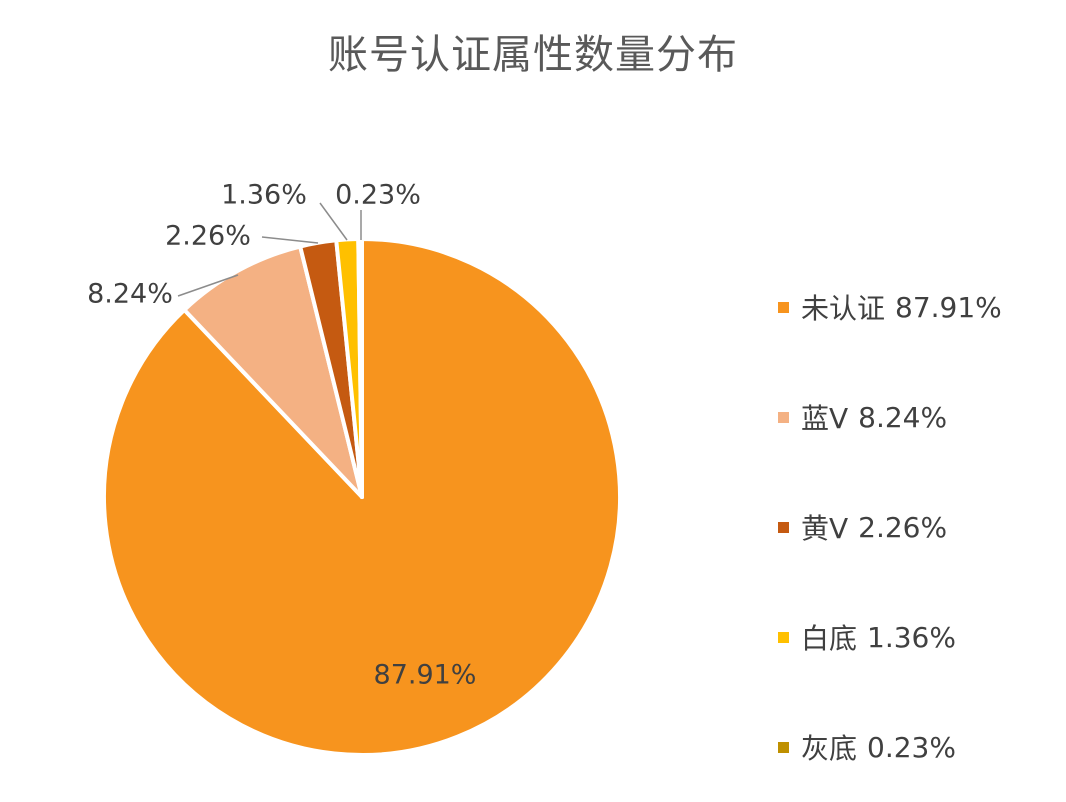  What do you see at coordinates (425, 675) in the screenshot?
I see `data-label: 87.91%` at bounding box center [425, 675].